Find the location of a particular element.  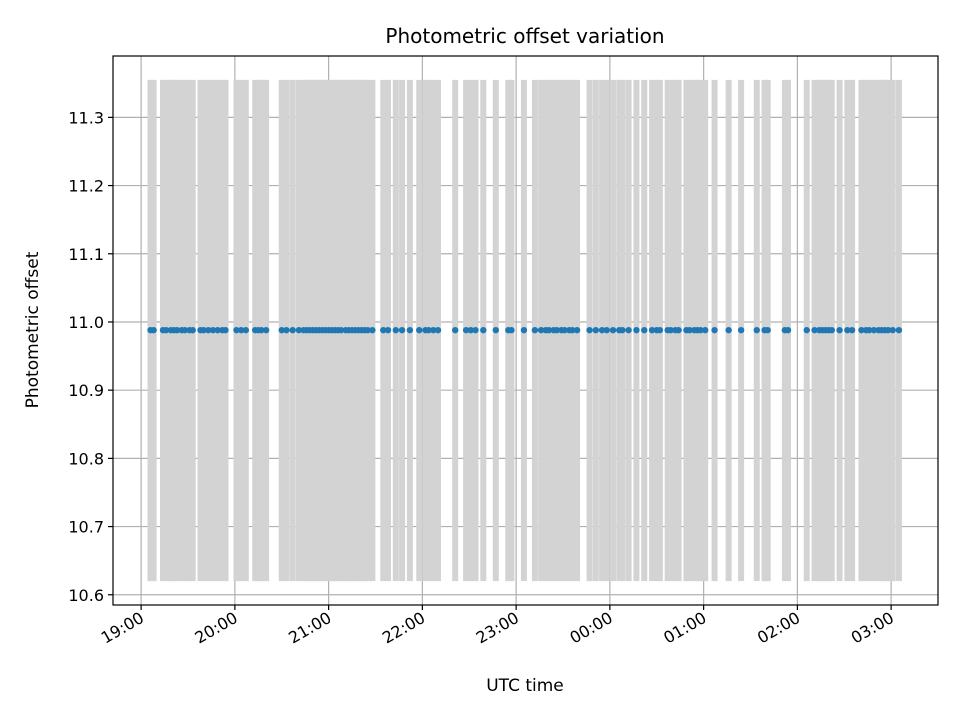

y-tick-labels: 10.6 10.7 10.8 10.9 11.0 11.1 11.2 11.3 is located at coordinates (86, 356).